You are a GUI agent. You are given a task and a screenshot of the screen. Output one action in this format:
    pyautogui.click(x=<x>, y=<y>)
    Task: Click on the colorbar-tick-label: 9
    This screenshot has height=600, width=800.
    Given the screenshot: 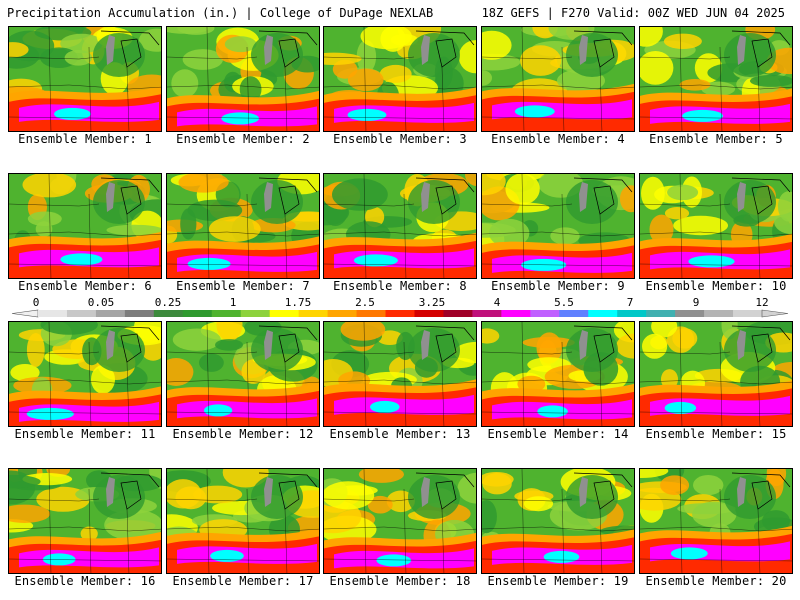 What is the action you would take?
    pyautogui.click(x=696, y=302)
    